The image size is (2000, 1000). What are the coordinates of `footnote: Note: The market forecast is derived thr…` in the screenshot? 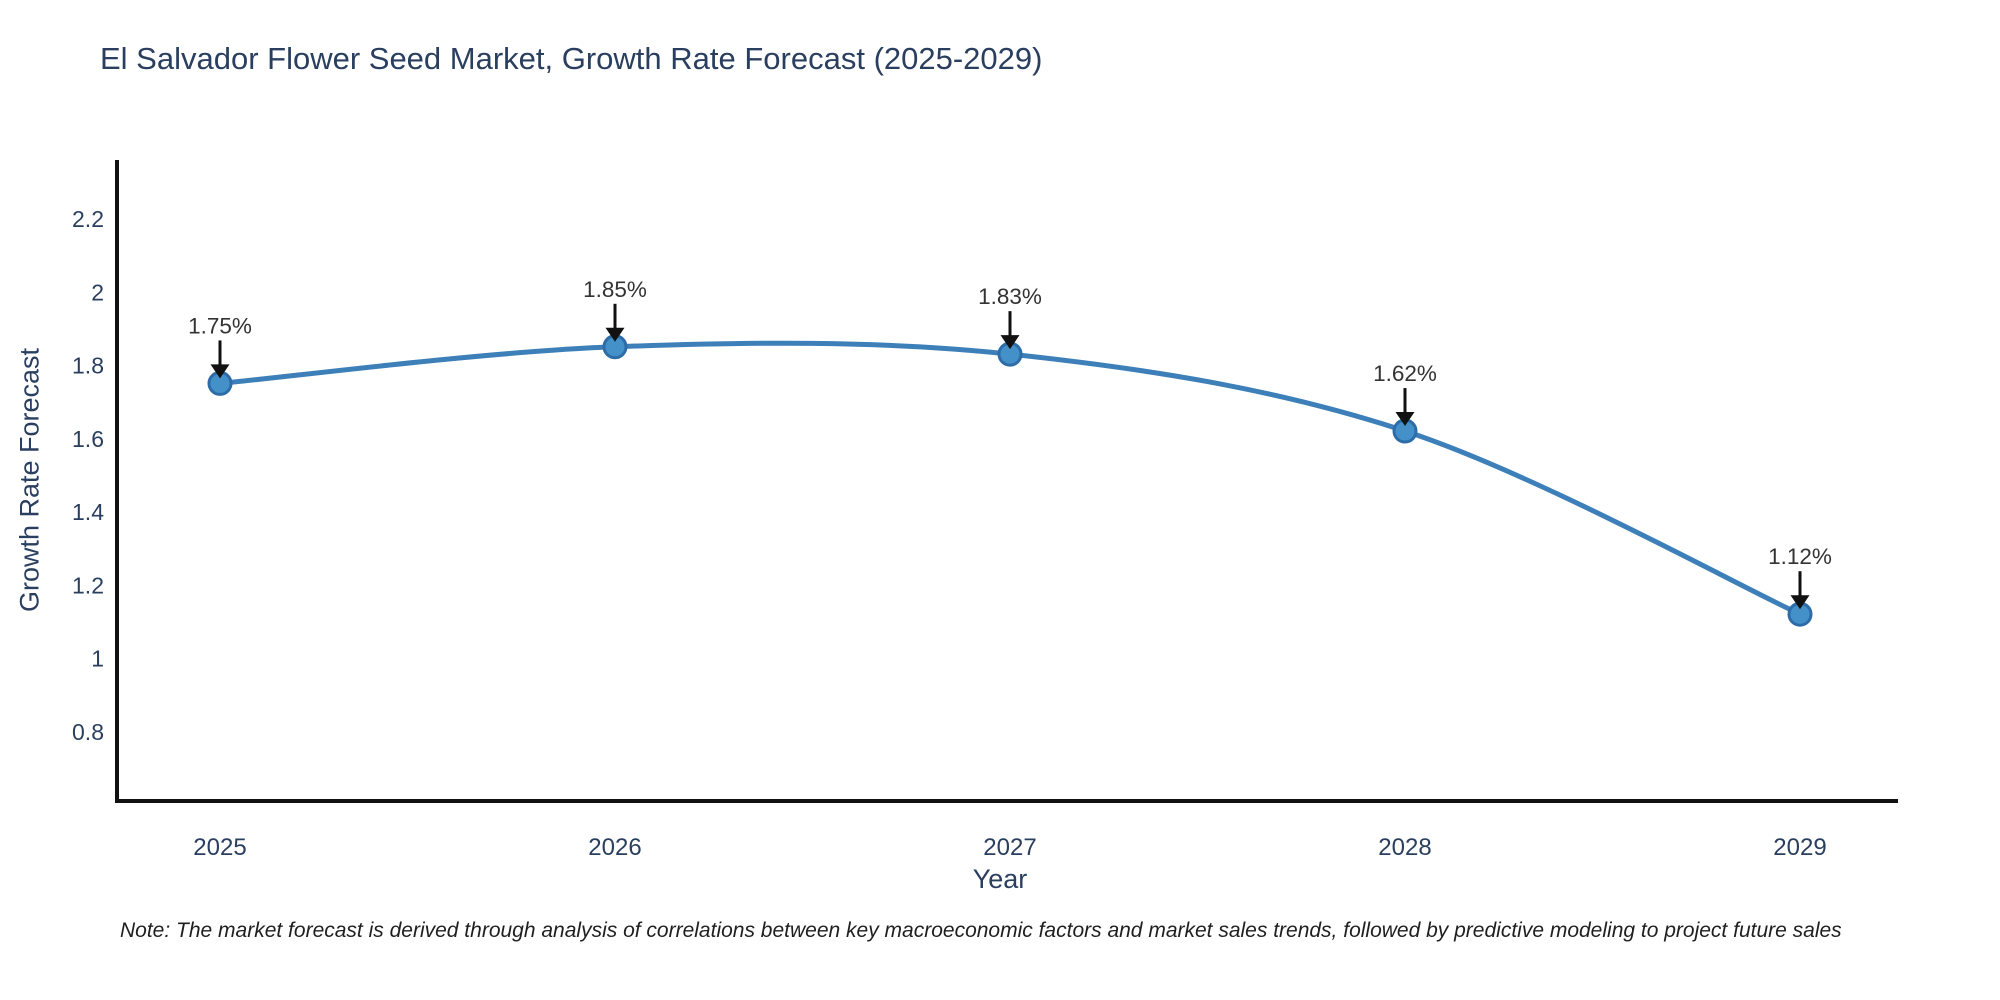 It's located at (981, 930).